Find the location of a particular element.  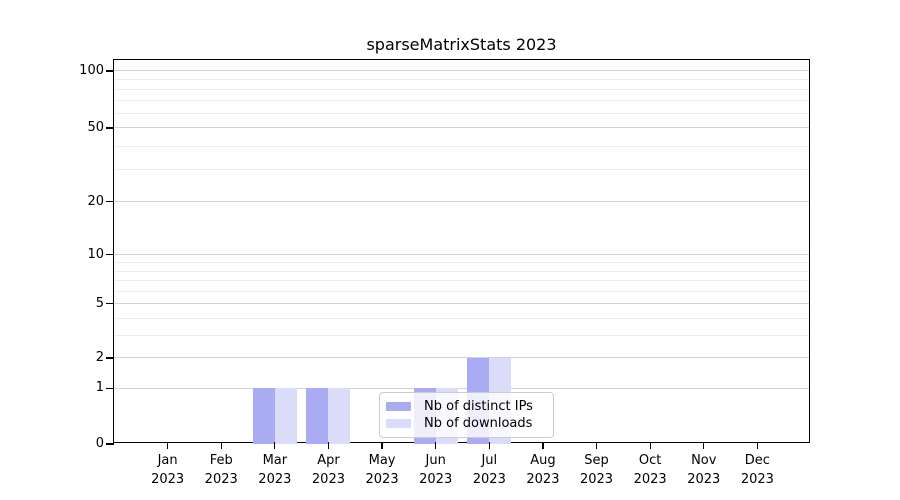

x-tick-month: Oct is located at coordinates (650, 460).